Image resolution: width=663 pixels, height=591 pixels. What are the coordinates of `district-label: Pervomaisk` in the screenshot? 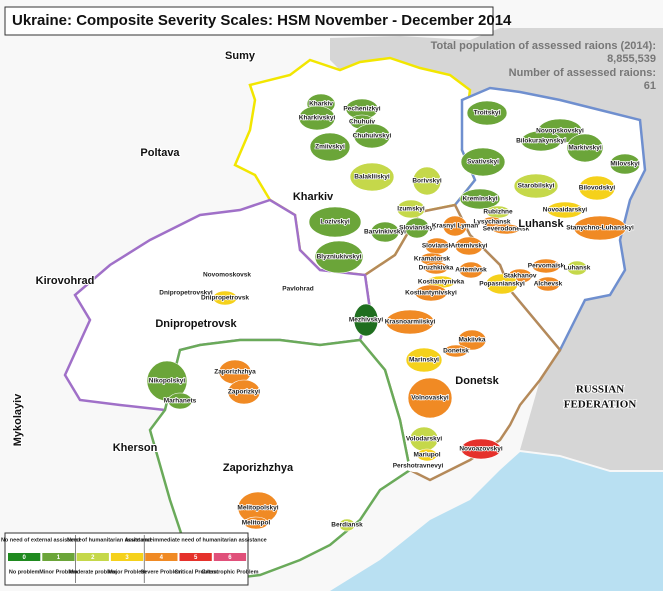 It's located at (546, 266).